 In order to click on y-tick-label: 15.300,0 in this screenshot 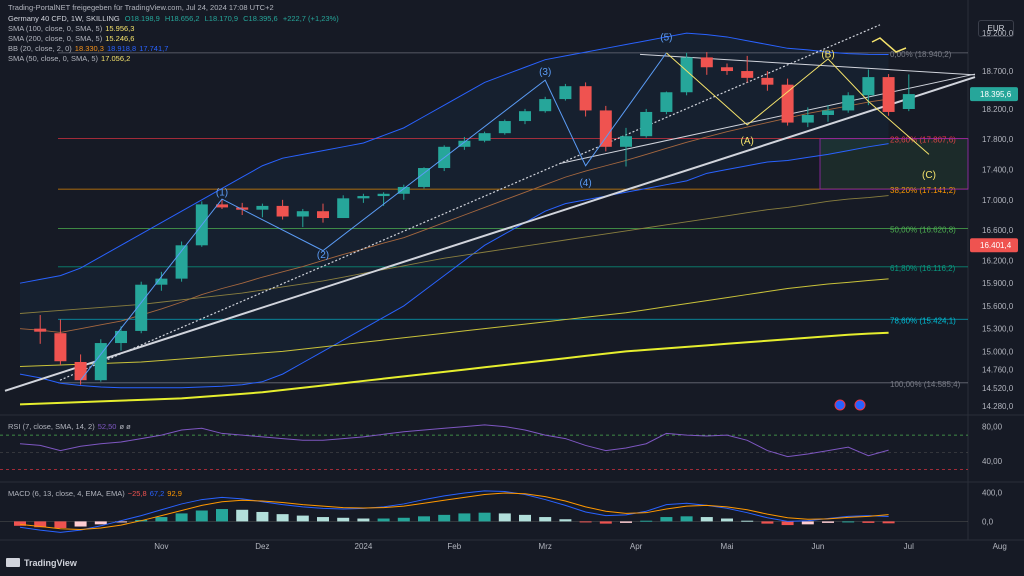, I will do `click(998, 329)`.